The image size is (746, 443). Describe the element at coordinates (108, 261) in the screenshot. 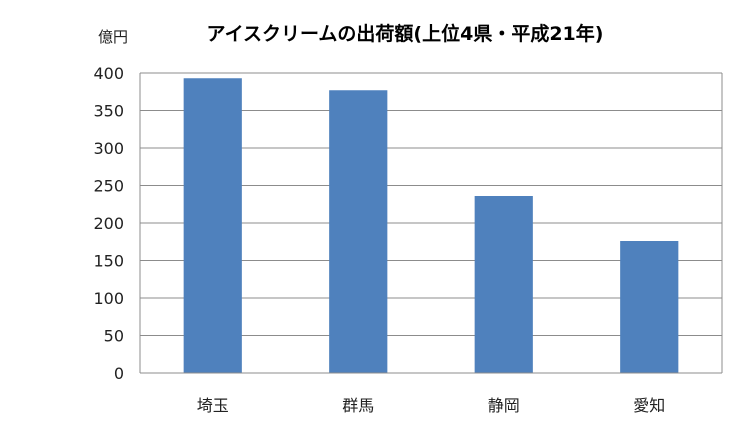

I see `y-tick-label: 150` at that location.